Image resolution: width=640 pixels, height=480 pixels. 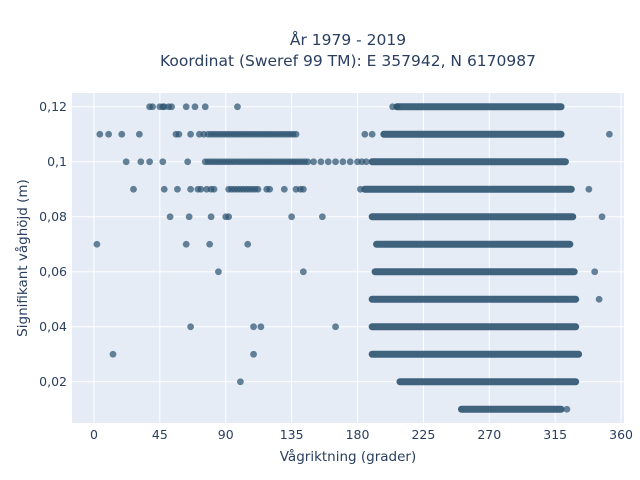 I want to click on x-tick-label: 360, so click(x=621, y=434).